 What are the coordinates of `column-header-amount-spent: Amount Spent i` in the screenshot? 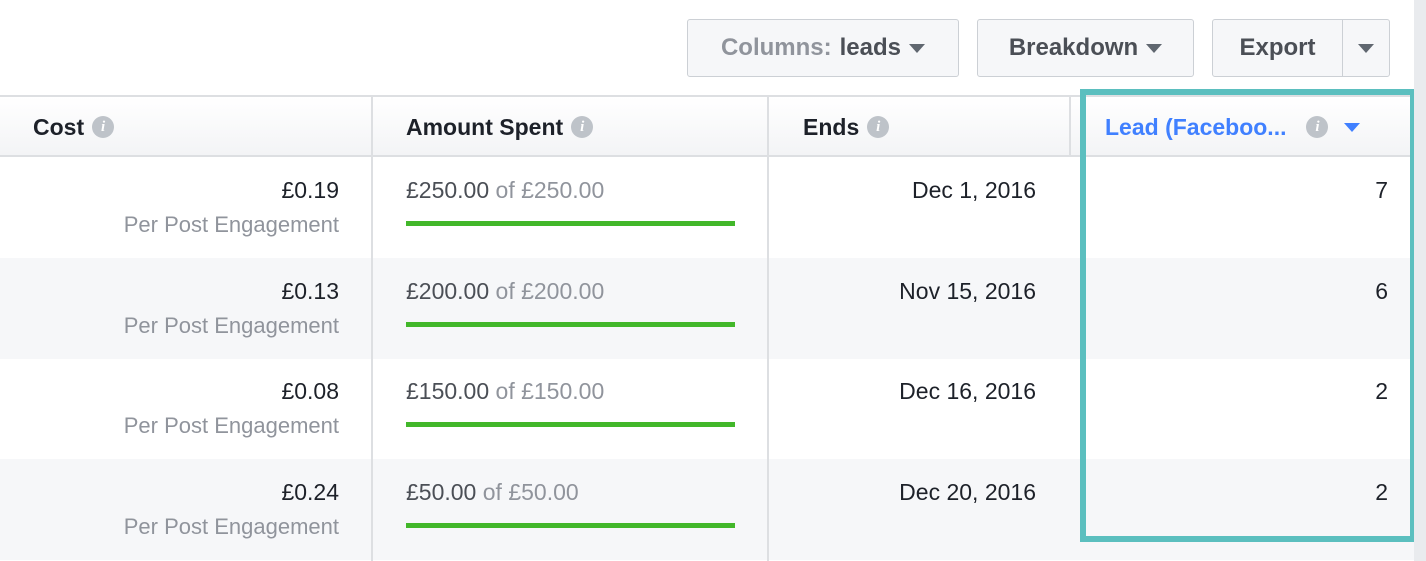 It's located at (500, 127).